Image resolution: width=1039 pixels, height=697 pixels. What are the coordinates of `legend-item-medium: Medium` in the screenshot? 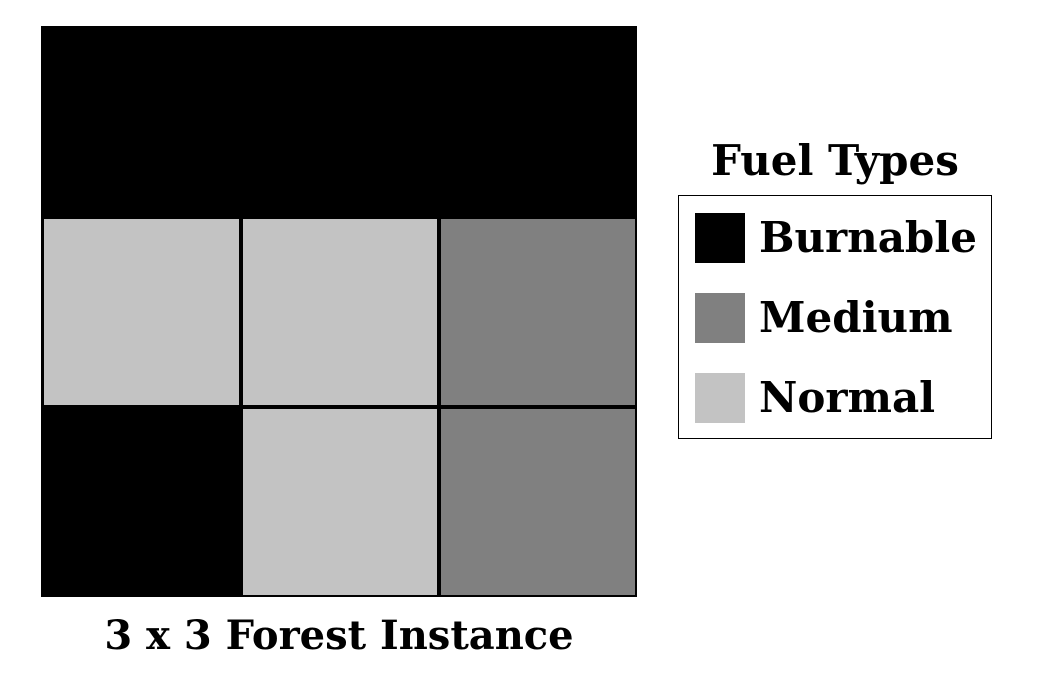 It's located at (824, 318).